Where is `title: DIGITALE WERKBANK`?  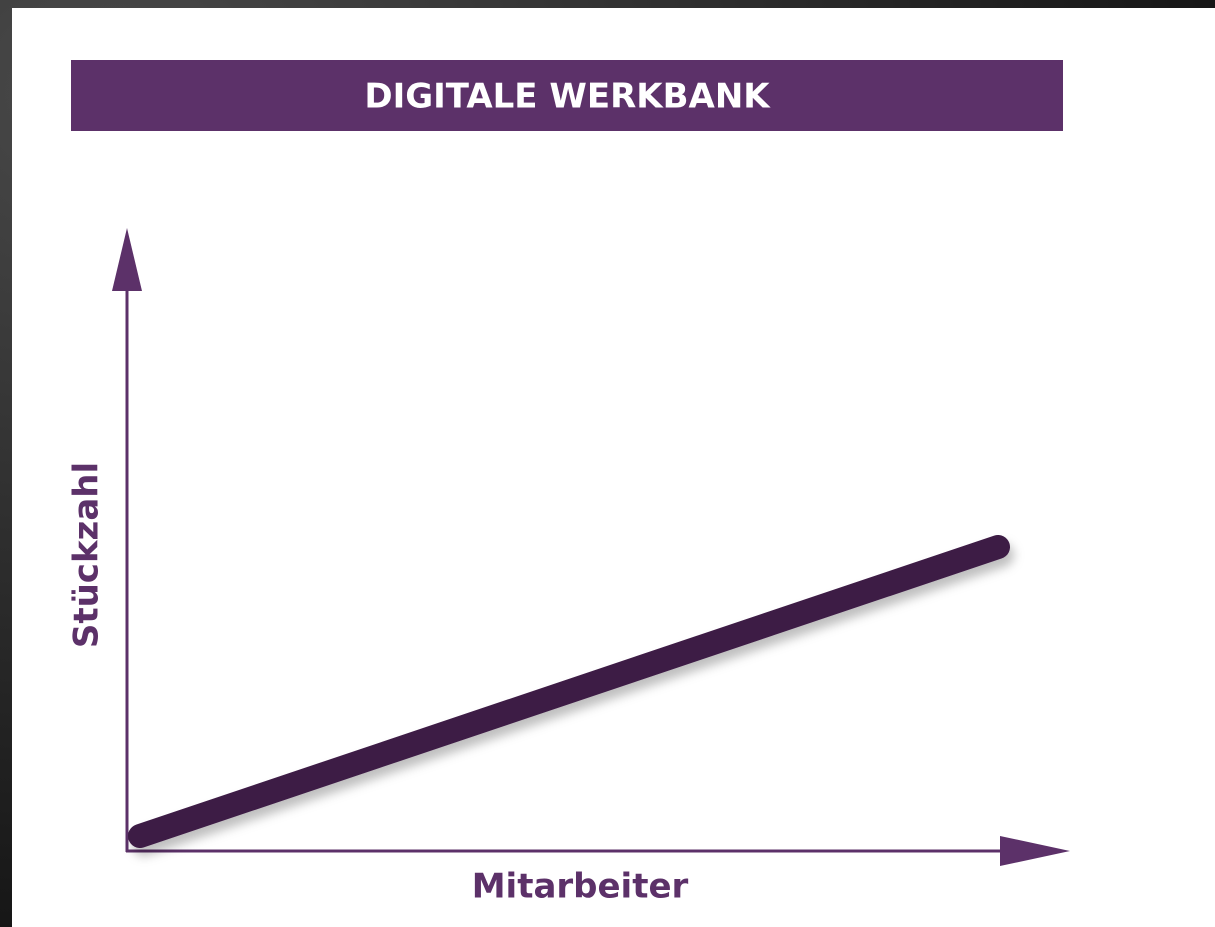 title: DIGITALE WERKBANK is located at coordinates (567, 97).